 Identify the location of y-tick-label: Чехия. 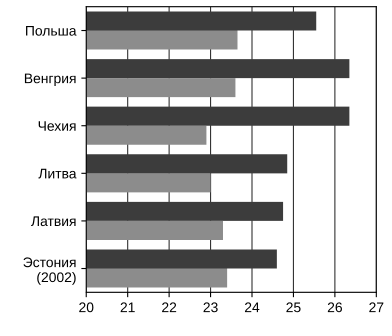
(57, 126).